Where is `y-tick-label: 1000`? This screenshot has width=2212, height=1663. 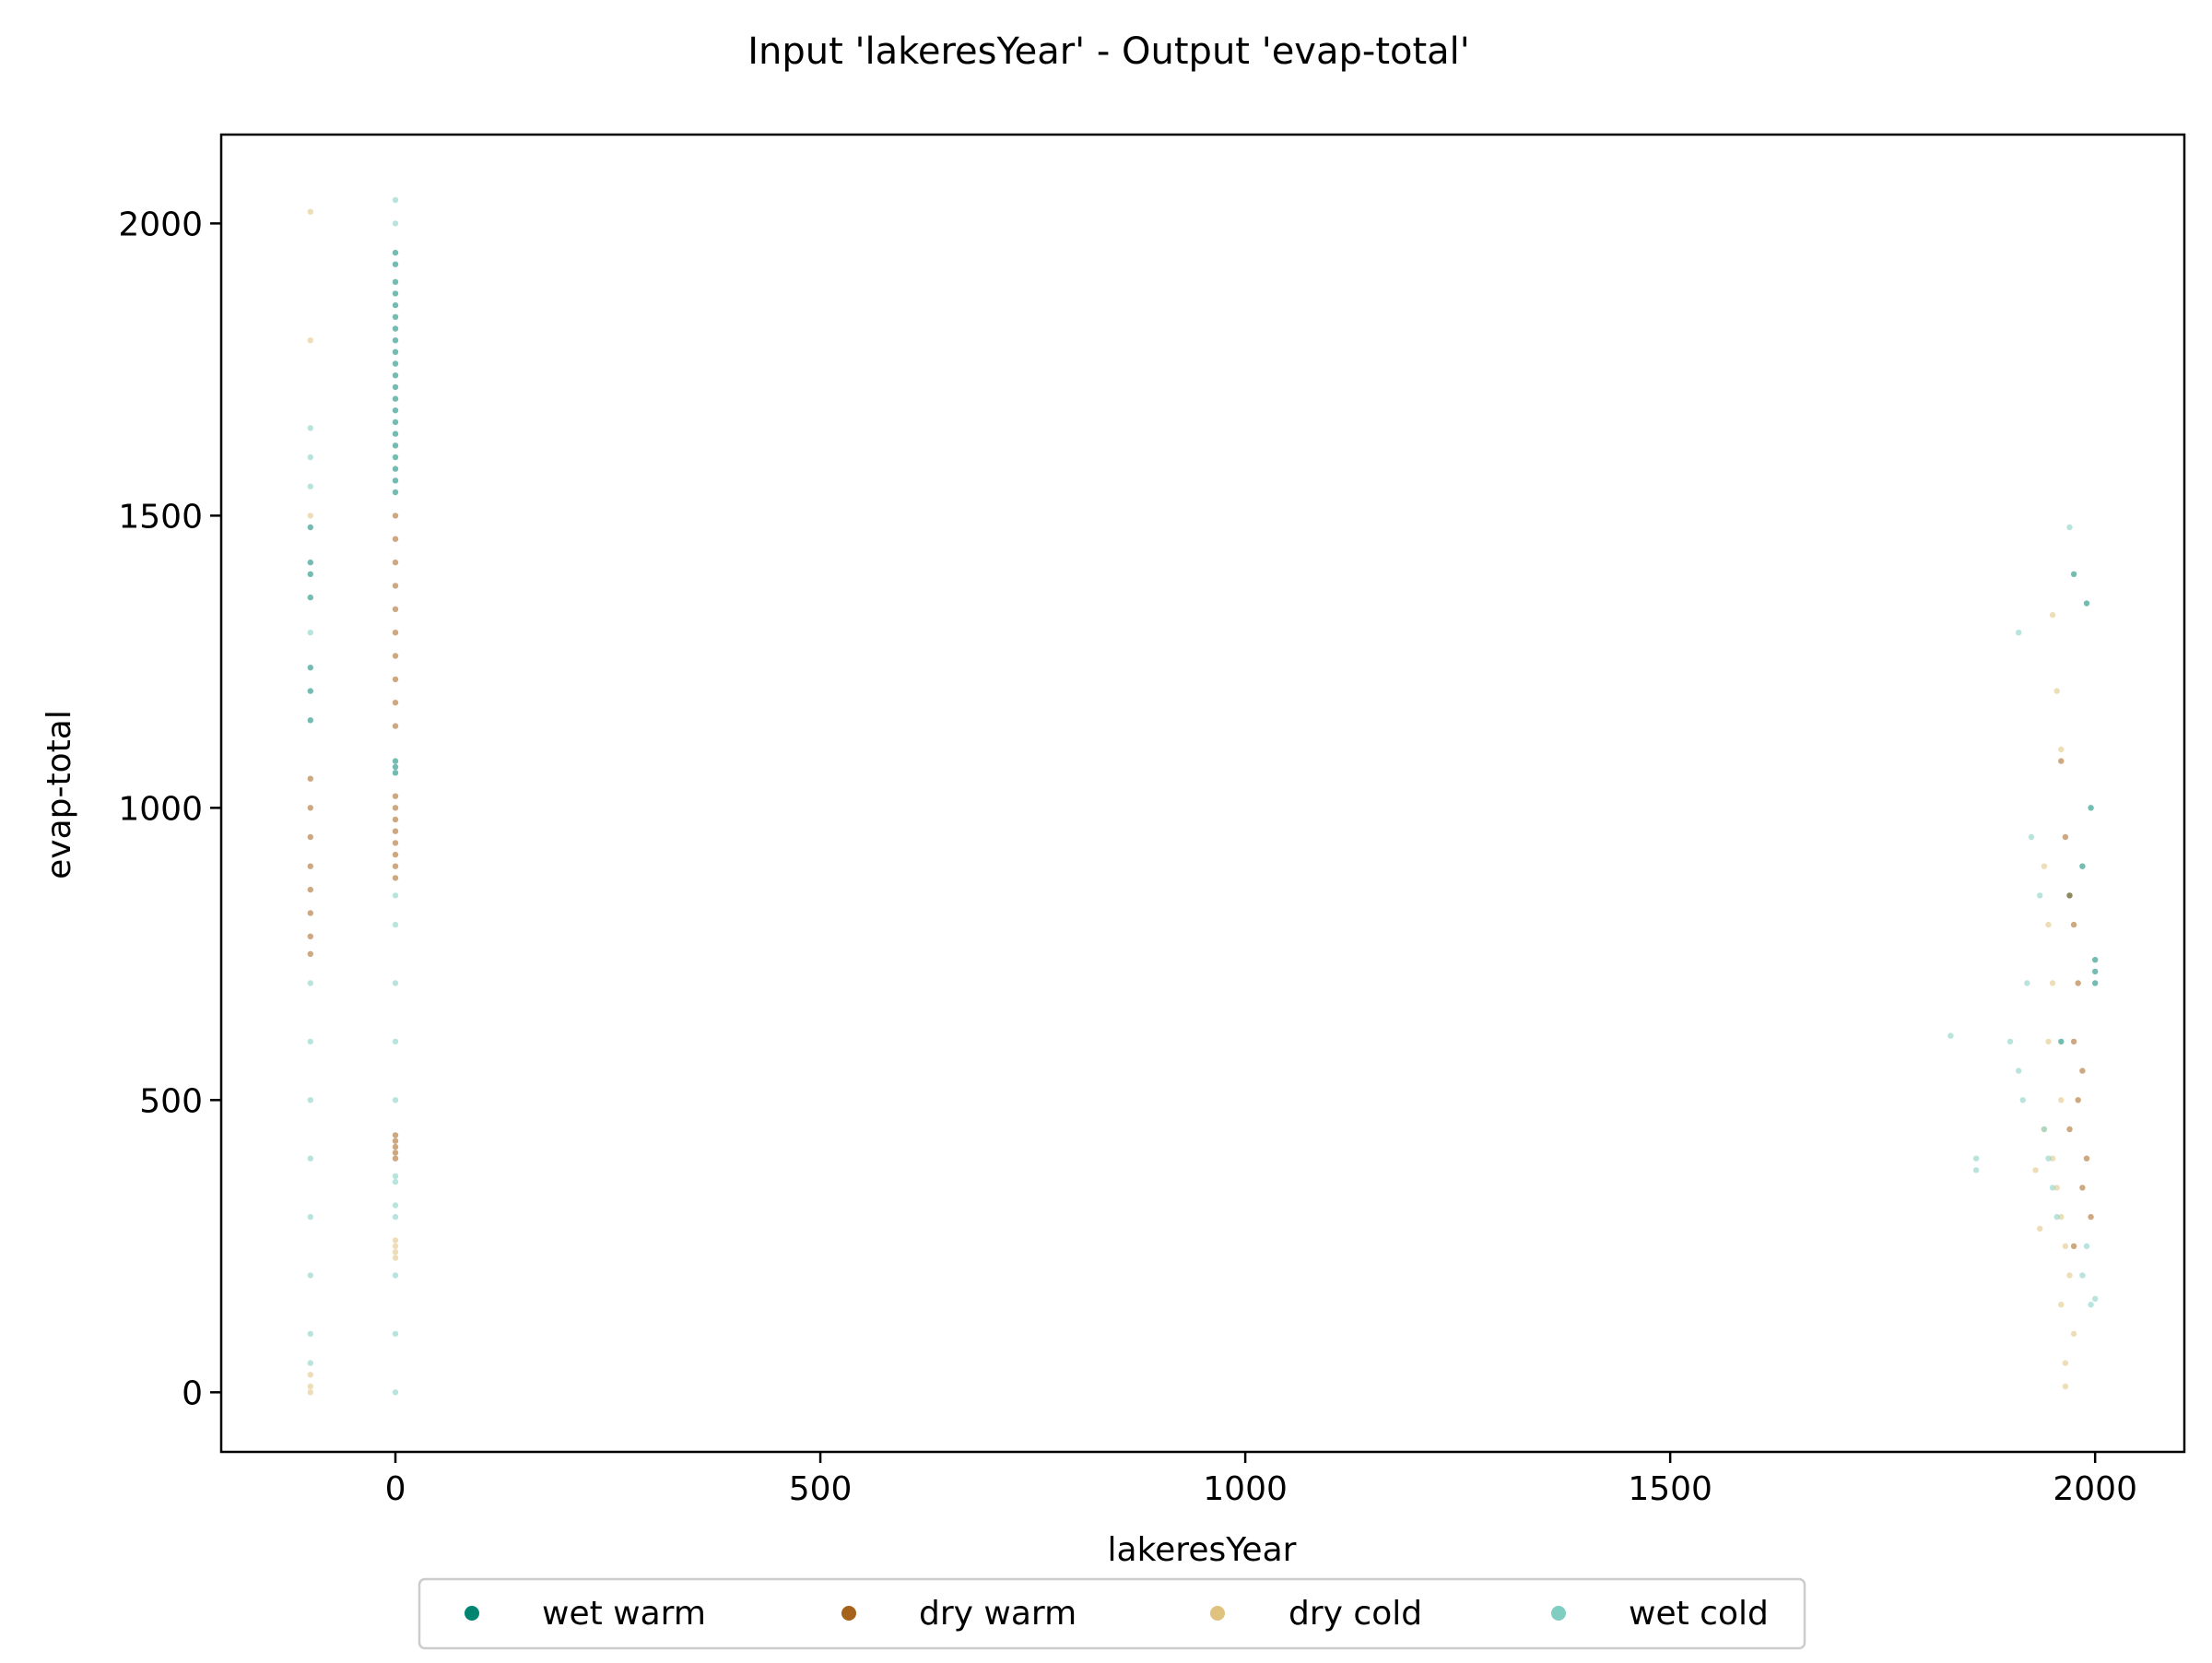
y-tick-label: 1000 is located at coordinates (160, 809).